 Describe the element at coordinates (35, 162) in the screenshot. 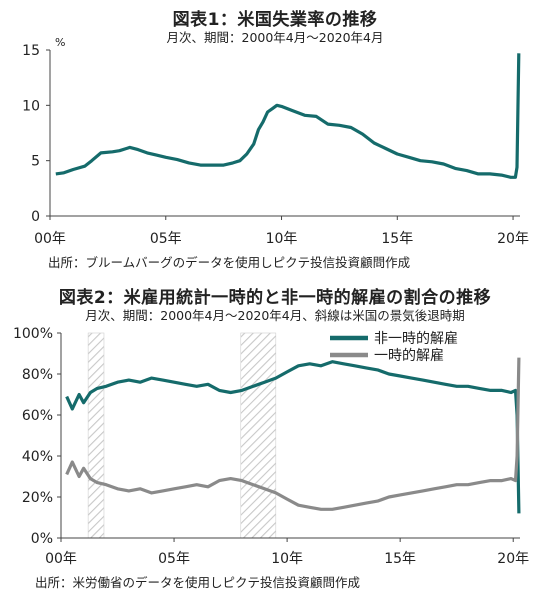

I see `chart1-y-tick-label: 5` at that location.